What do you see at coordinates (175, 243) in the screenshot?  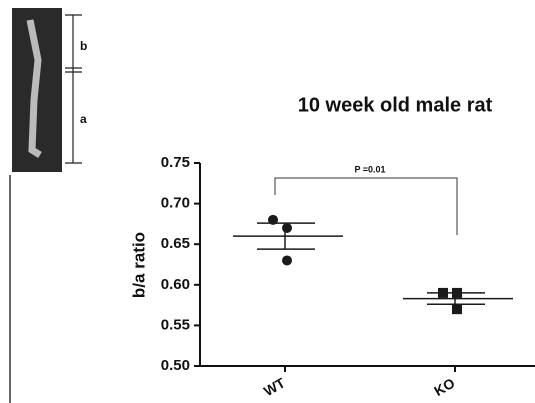 I see `y-tick-label: 0.65` at bounding box center [175, 243].